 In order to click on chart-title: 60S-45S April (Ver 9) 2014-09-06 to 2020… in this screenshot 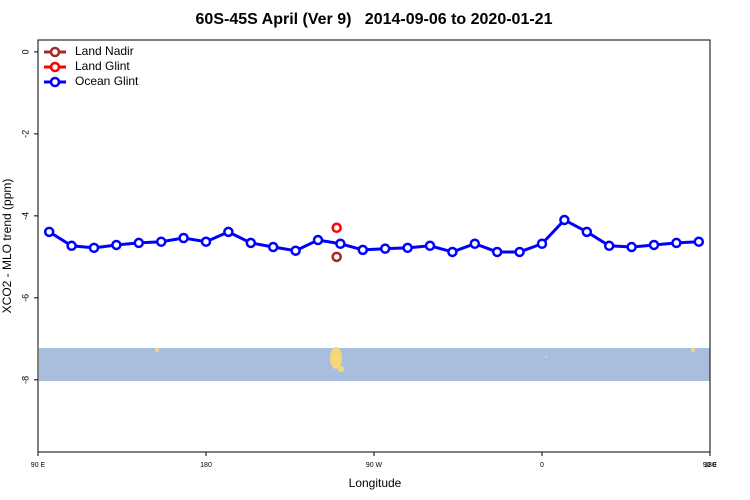, I will do `click(374, 19)`.